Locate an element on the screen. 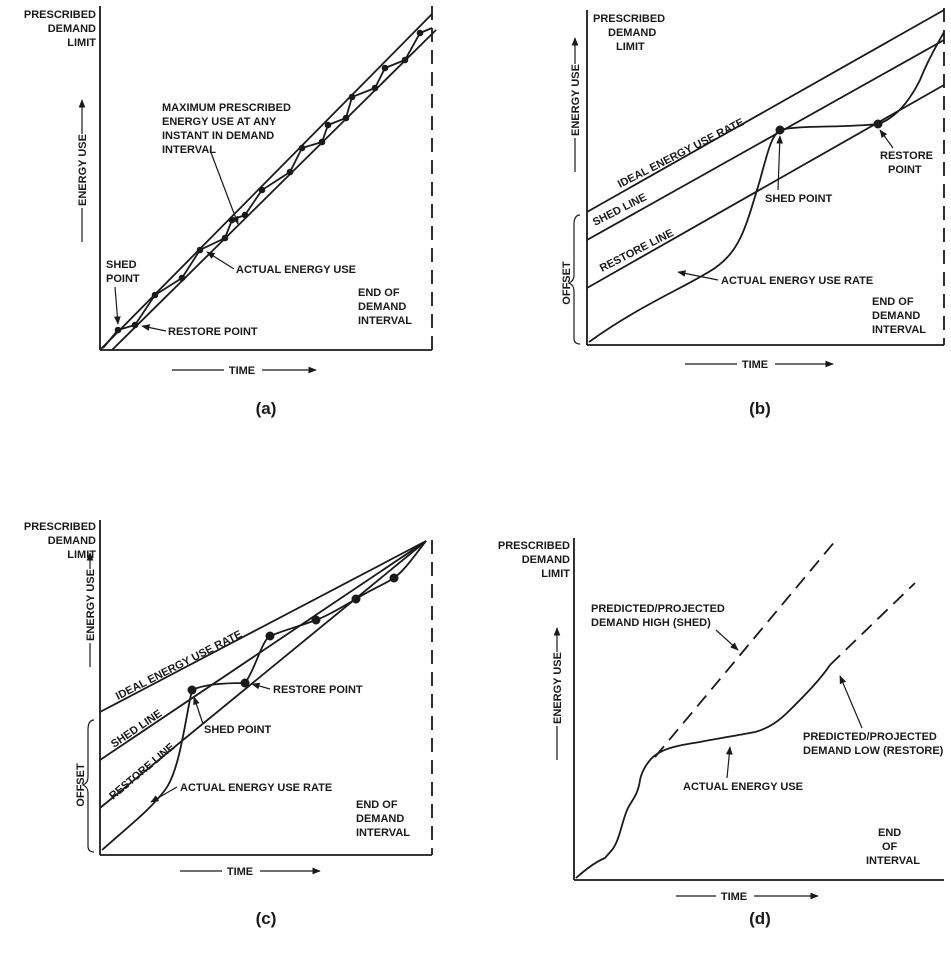 This screenshot has width=951, height=957. panel-d-high-arrow is located at coordinates (727, 640).